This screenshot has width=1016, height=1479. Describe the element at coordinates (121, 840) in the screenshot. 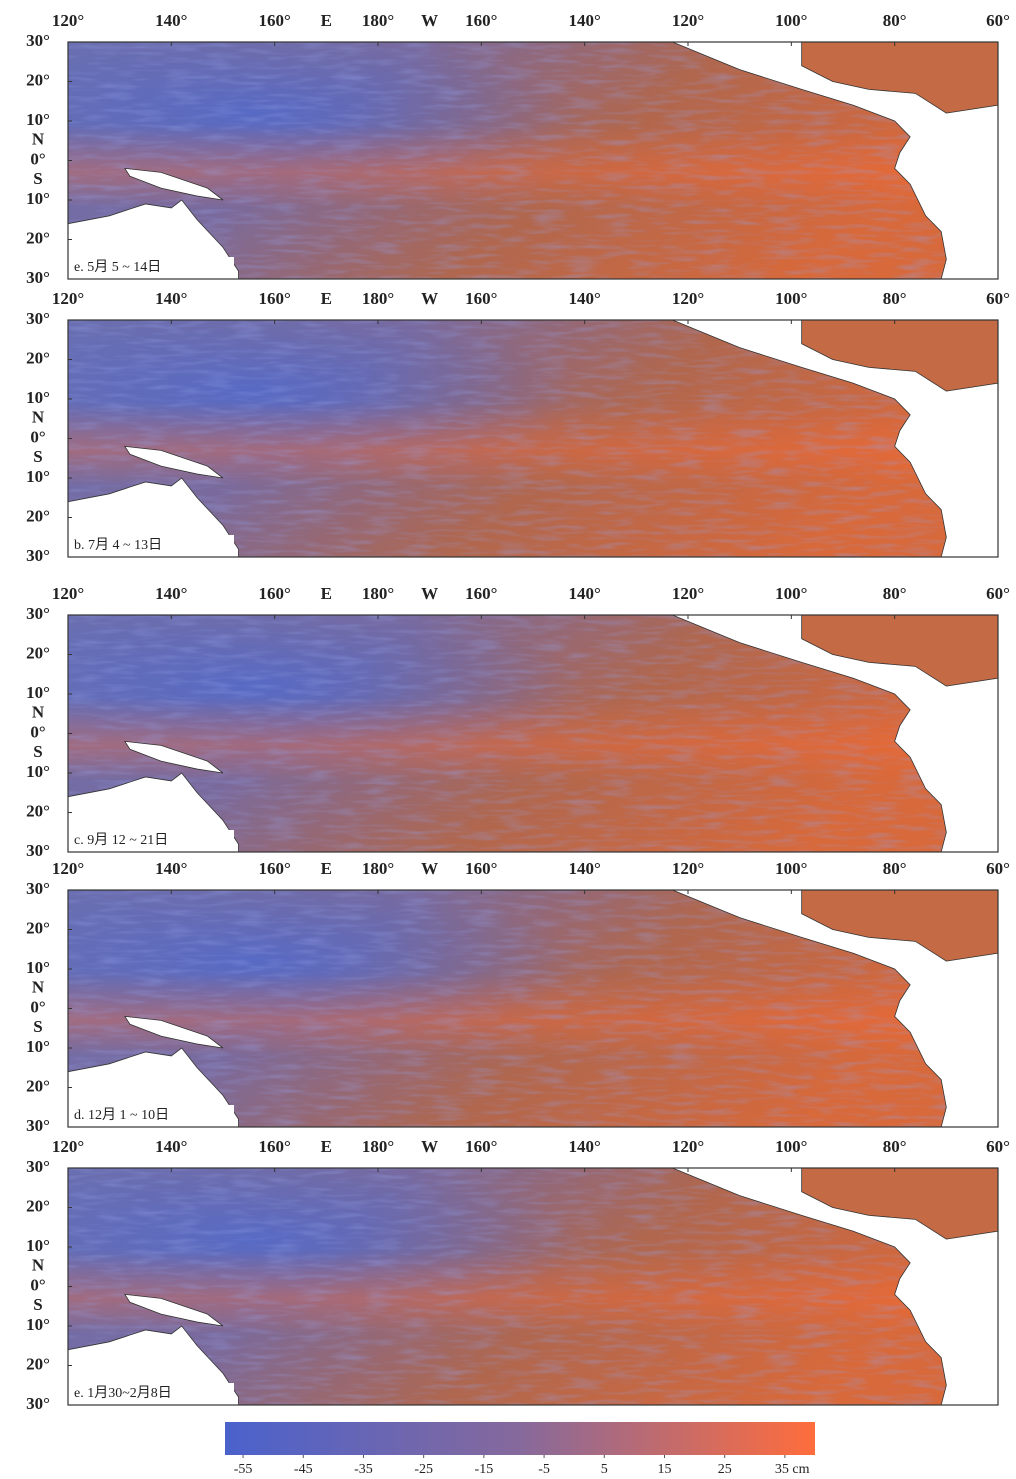

I see `panel-label: c. 9月 12 ~ 21日` at that location.